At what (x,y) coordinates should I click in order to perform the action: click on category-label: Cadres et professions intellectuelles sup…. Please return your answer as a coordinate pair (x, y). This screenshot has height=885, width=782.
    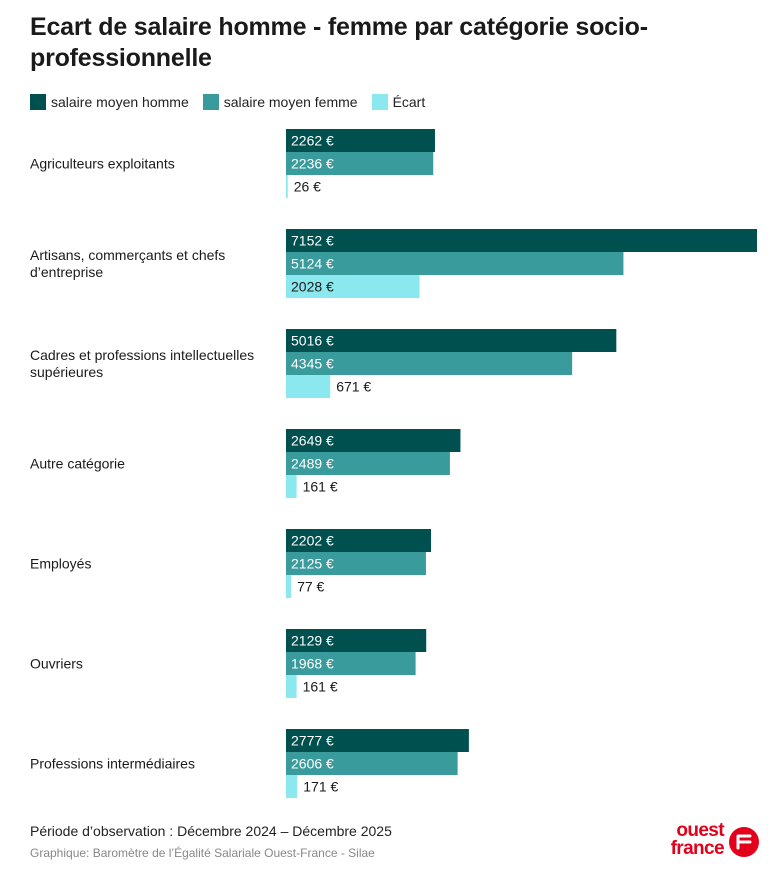
    Looking at the image, I should click on (142, 363).